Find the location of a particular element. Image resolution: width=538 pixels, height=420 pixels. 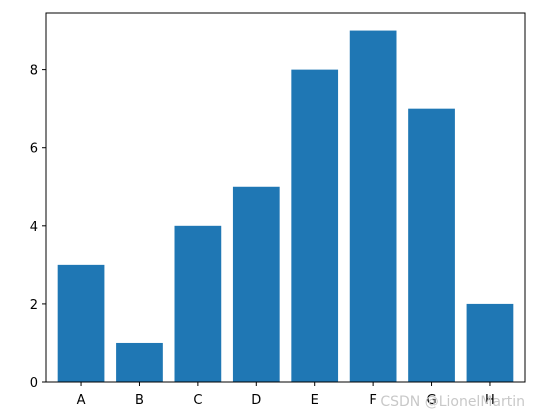

bar-g is located at coordinates (431, 245).